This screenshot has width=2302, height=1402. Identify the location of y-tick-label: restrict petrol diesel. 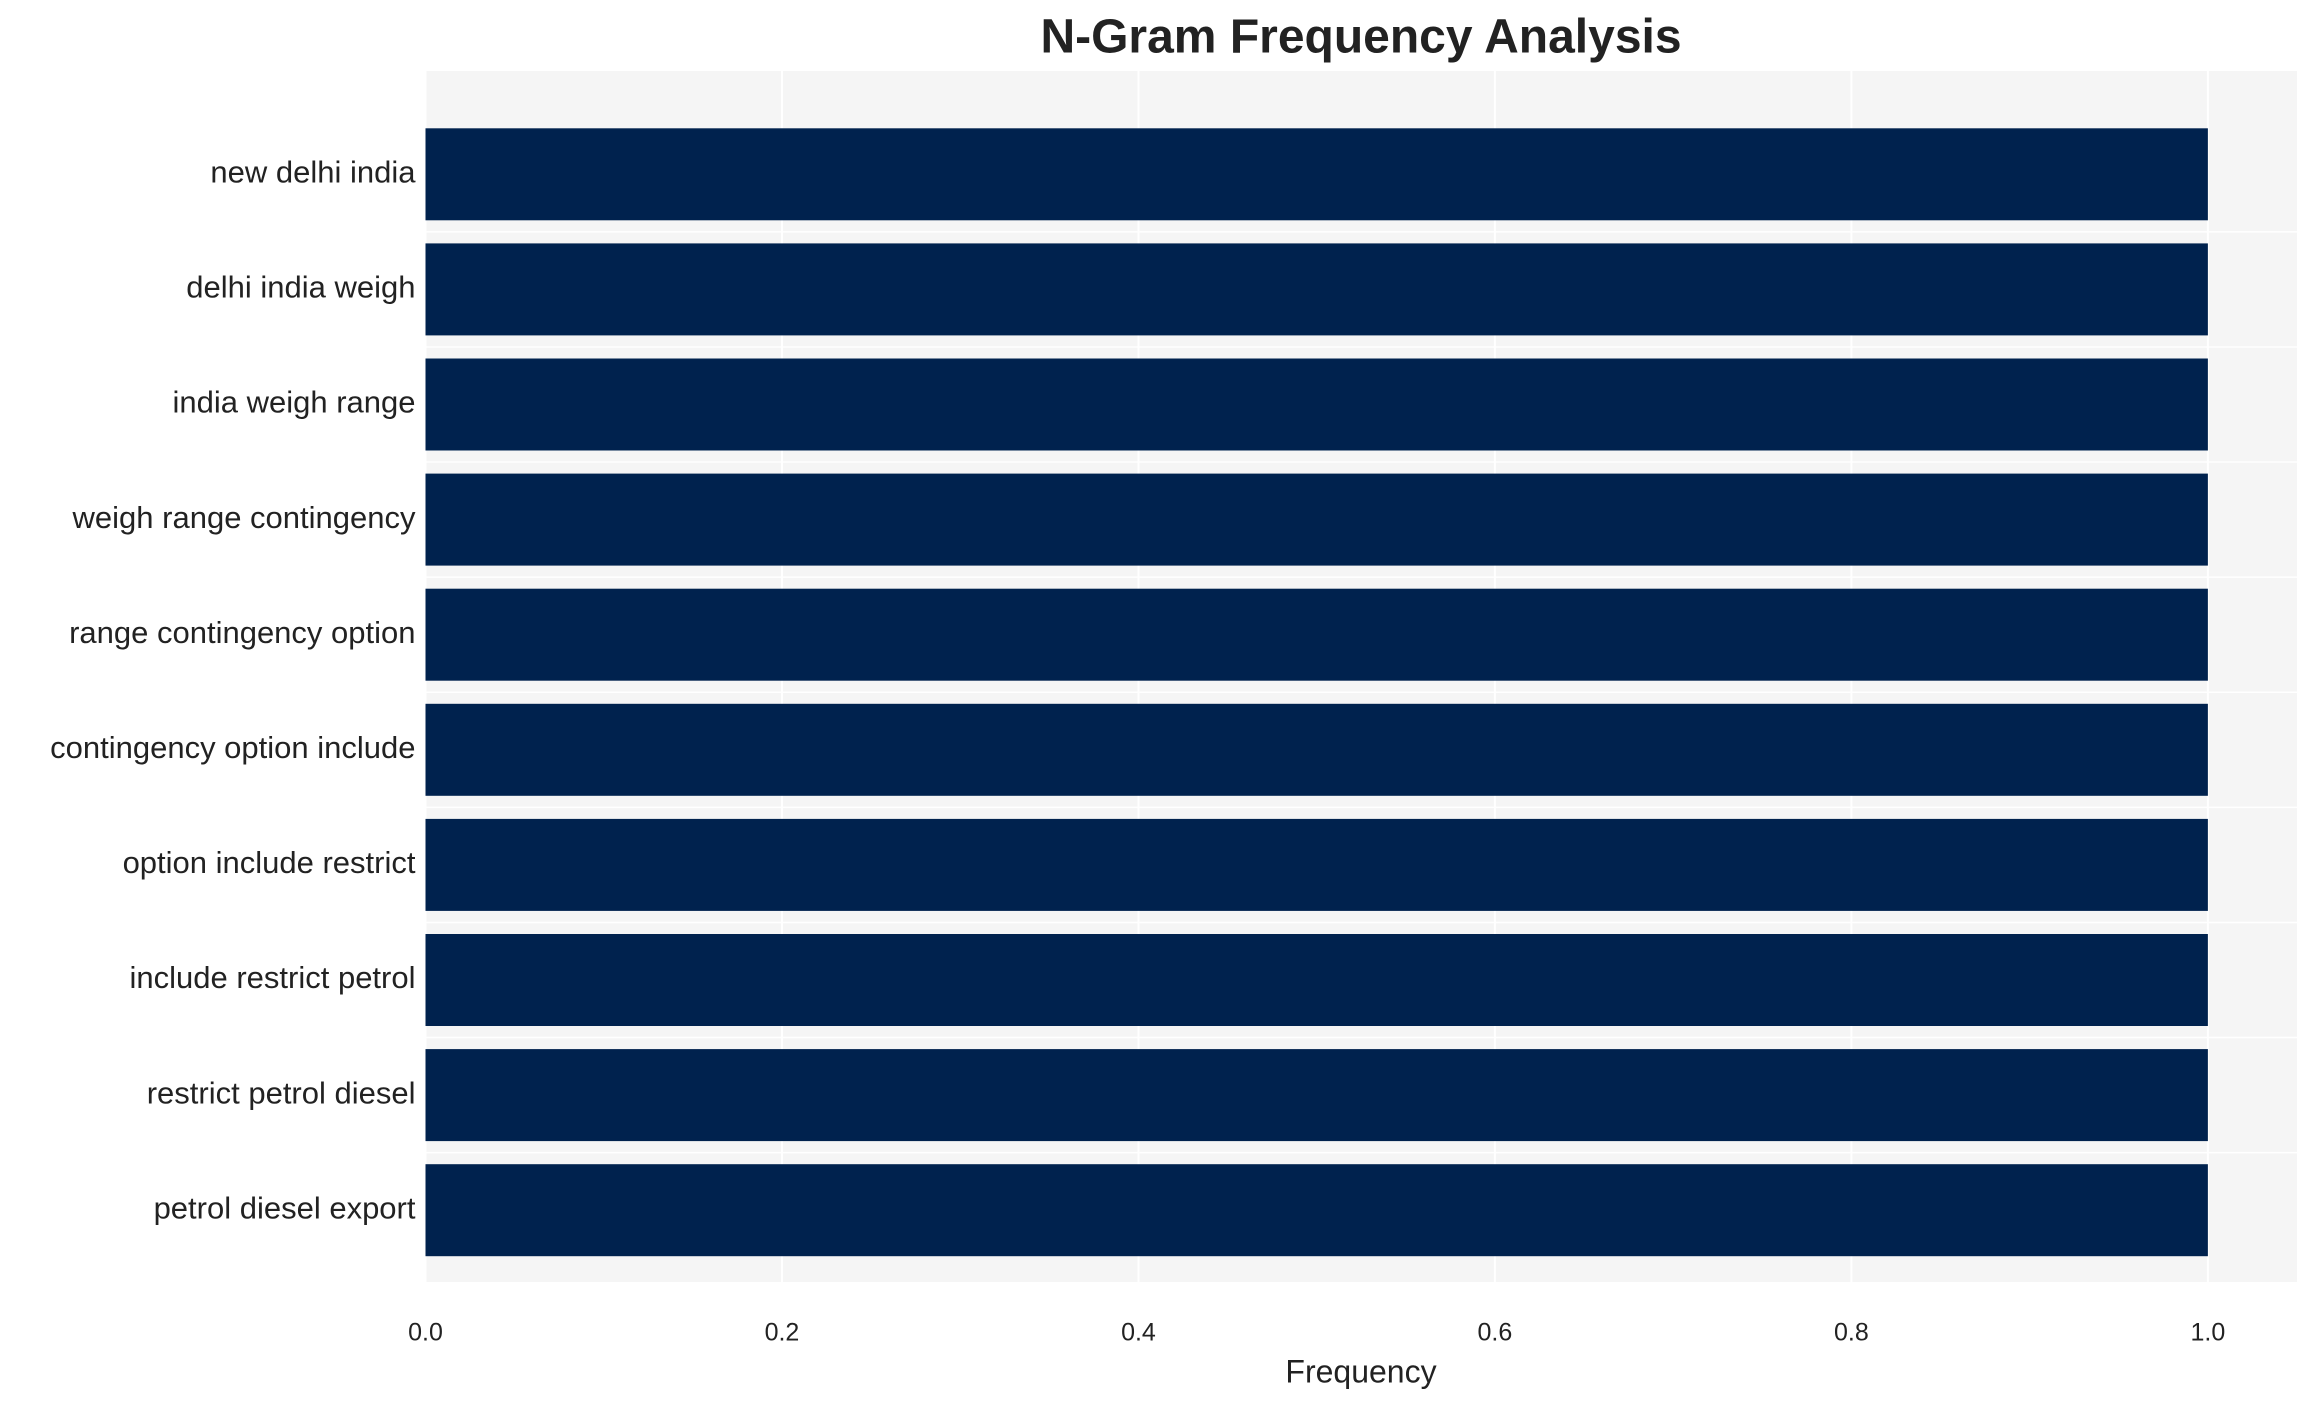
(281, 1092).